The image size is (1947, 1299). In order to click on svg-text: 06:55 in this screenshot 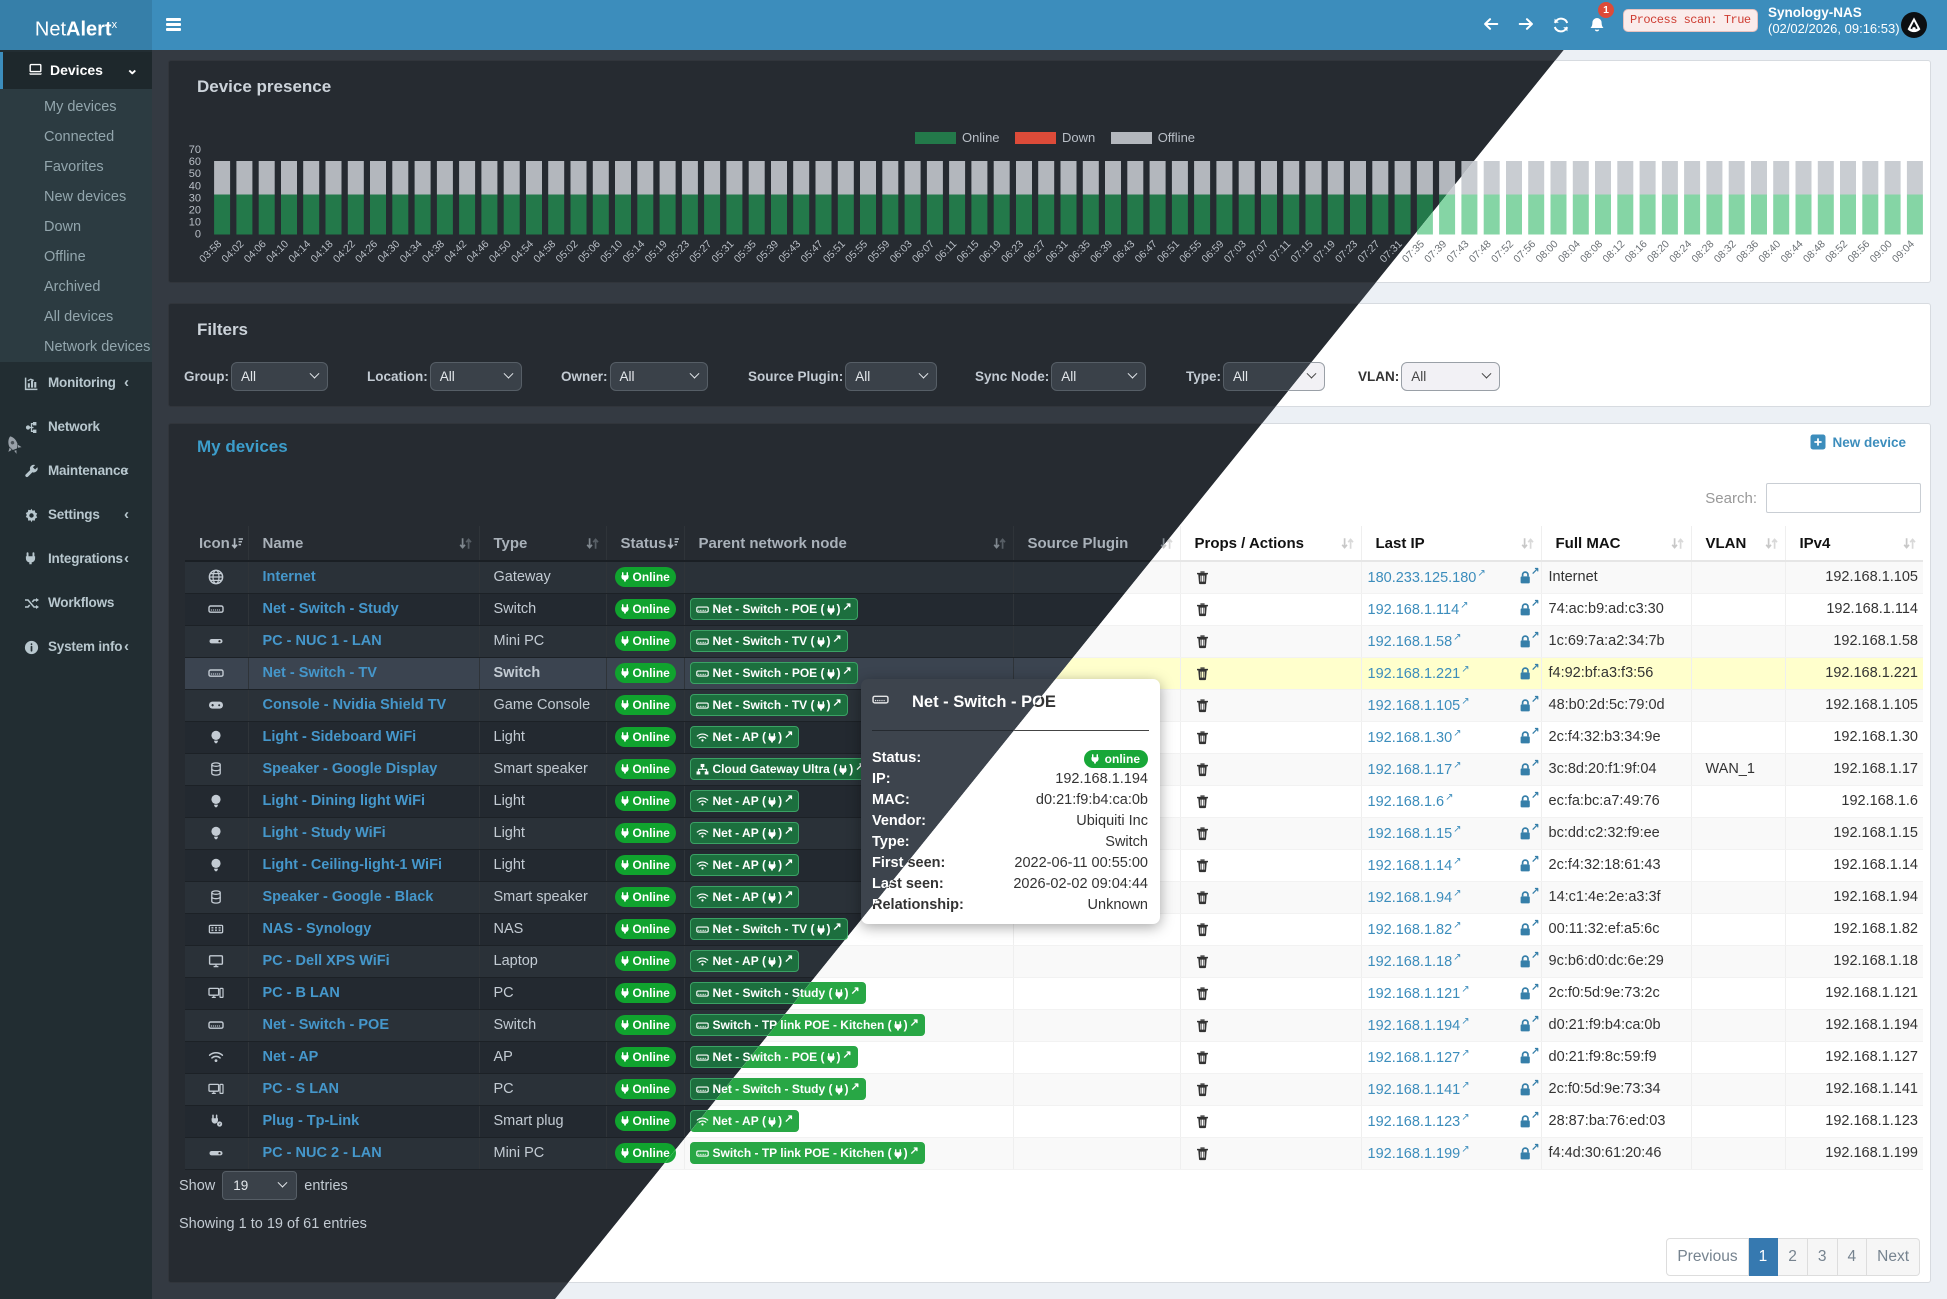, I will do `click(1190, 251)`.